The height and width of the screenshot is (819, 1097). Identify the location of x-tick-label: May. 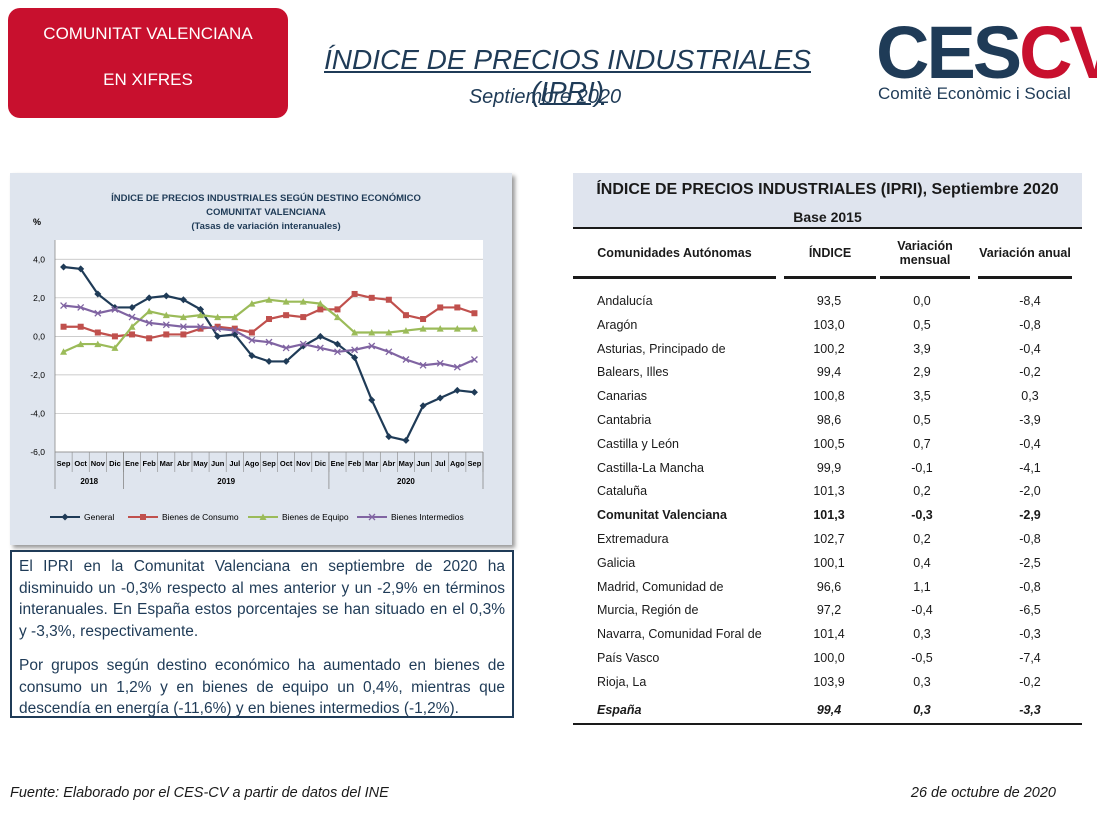
(406, 463).